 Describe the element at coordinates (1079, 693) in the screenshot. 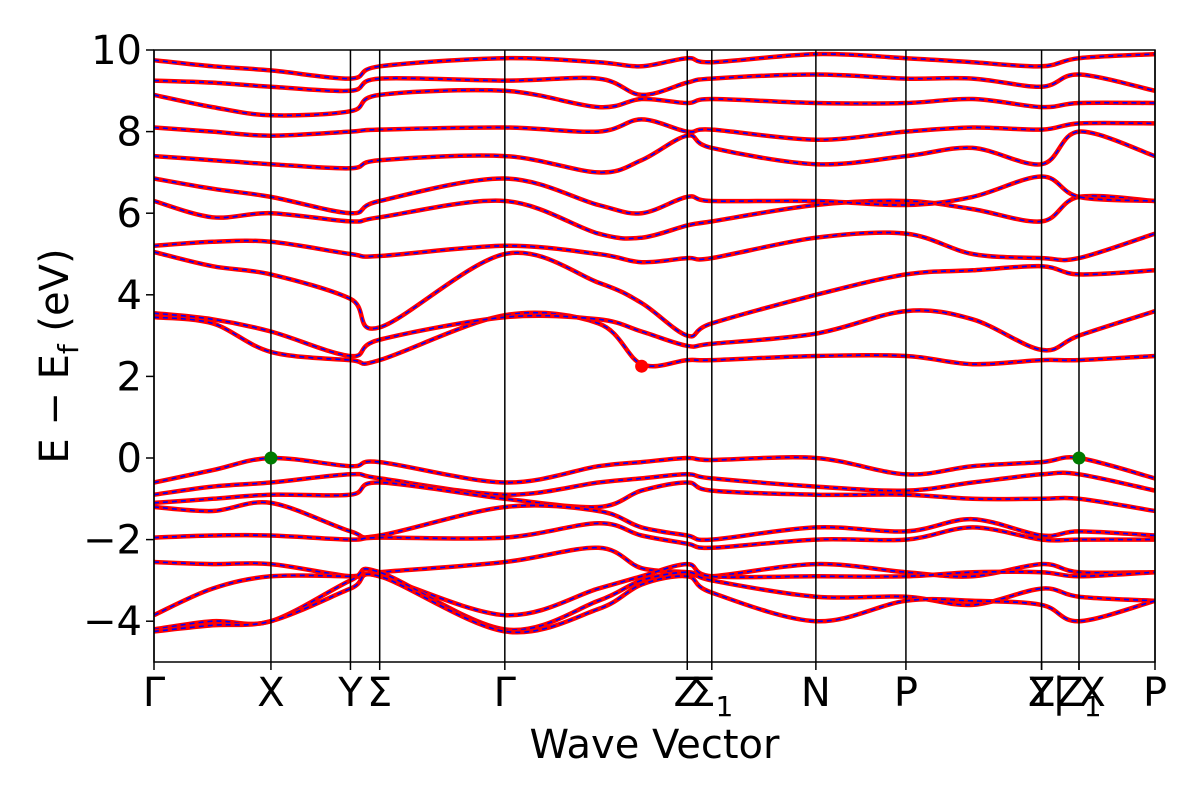

I see `x-tick-label: | X` at that location.